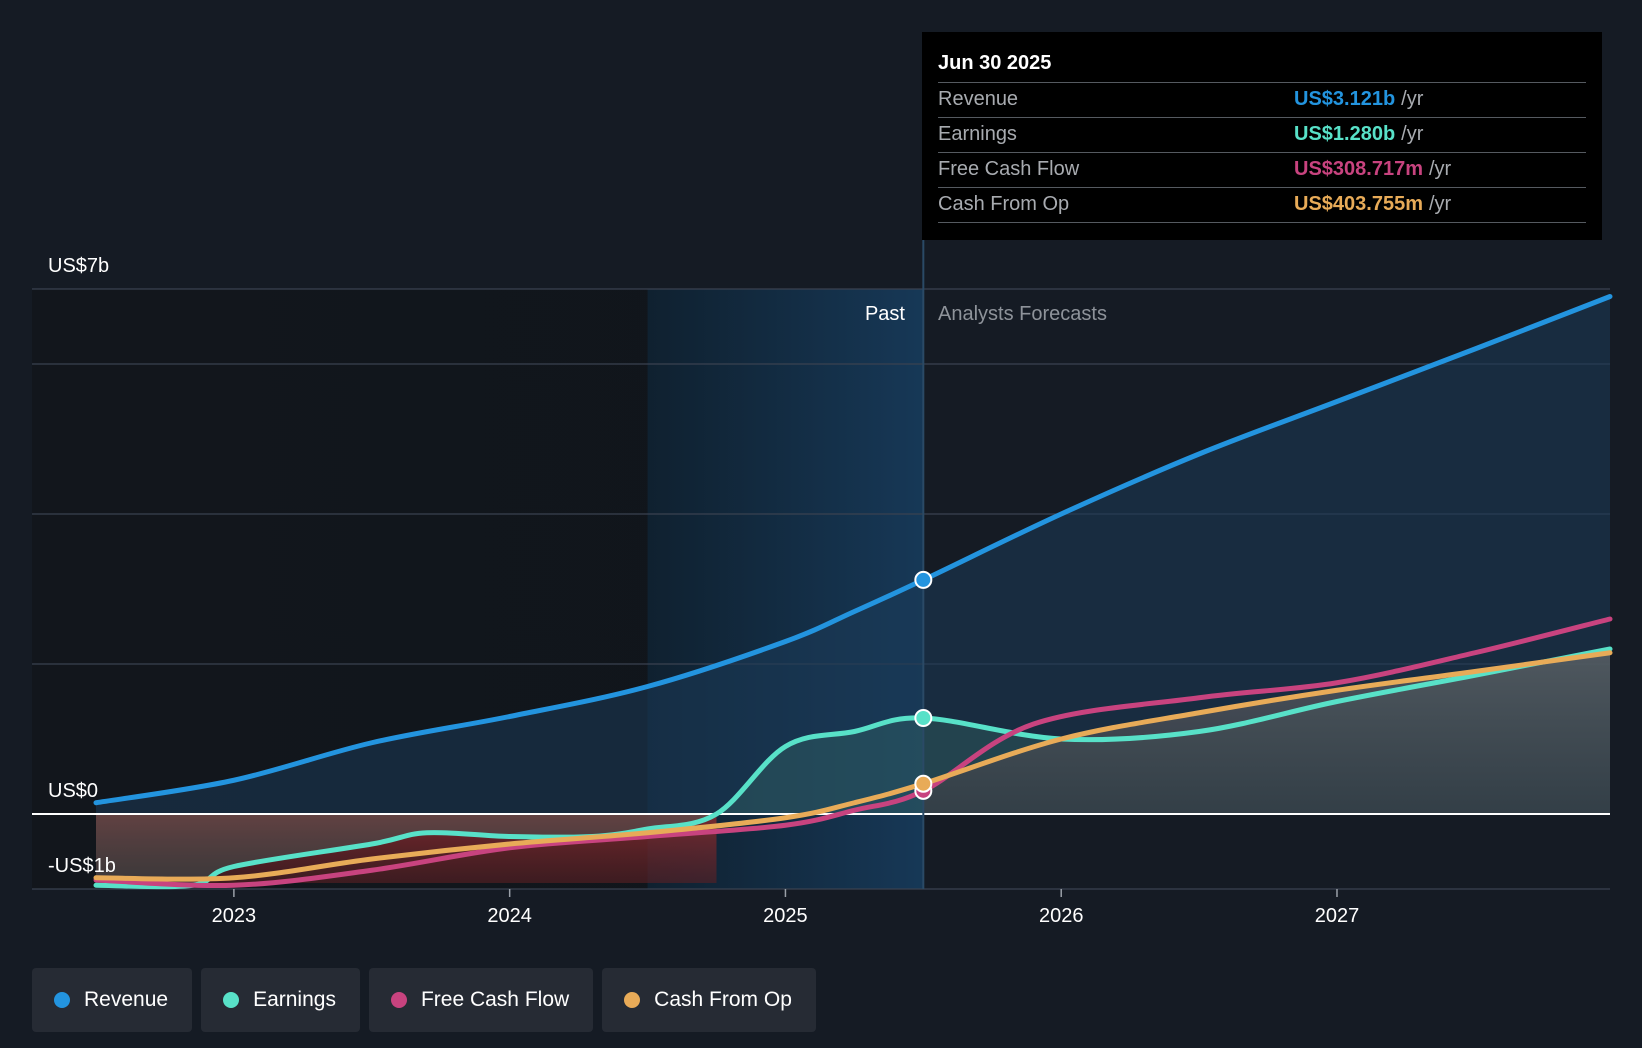  What do you see at coordinates (785, 916) in the screenshot?
I see `x-tick-label: 2025` at bounding box center [785, 916].